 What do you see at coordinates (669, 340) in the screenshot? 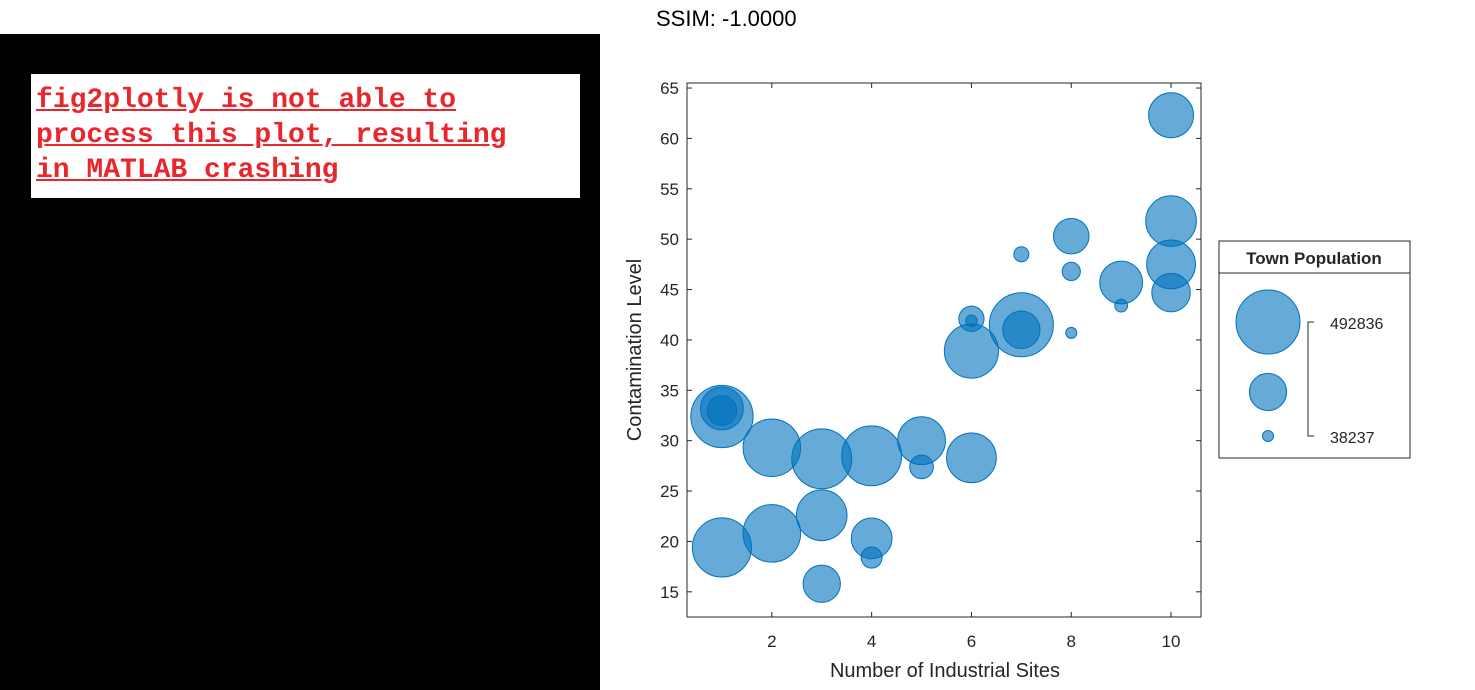
I see `y-tick-label: 40` at bounding box center [669, 340].